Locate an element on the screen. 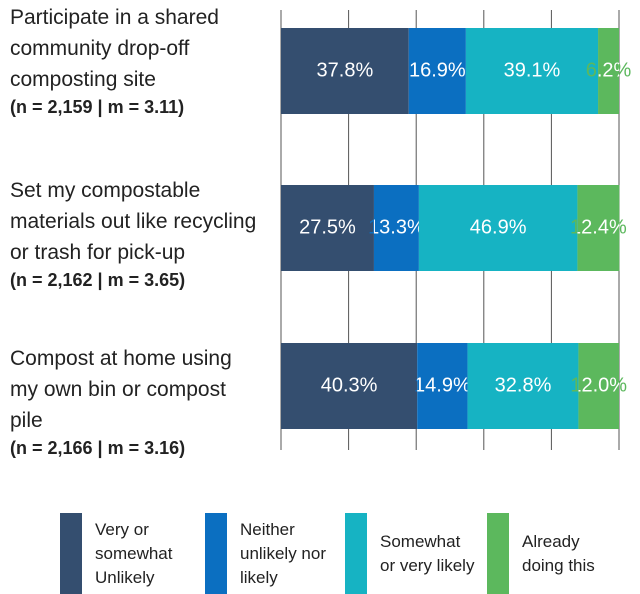 The height and width of the screenshot is (594, 640). legend-label: Neither unlikely nor likely is located at coordinates (283, 553).